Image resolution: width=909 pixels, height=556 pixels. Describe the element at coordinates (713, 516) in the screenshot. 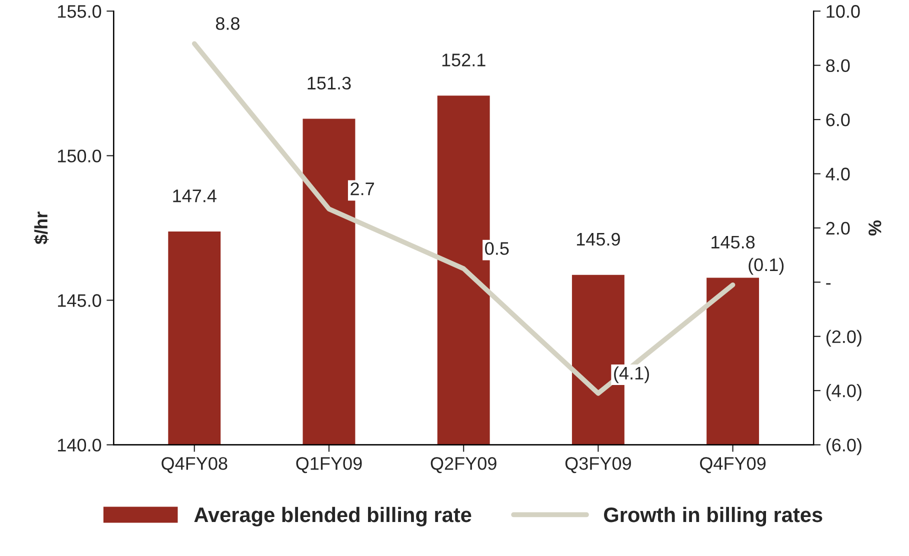

I see `legend-label: Growth in billing rates` at that location.